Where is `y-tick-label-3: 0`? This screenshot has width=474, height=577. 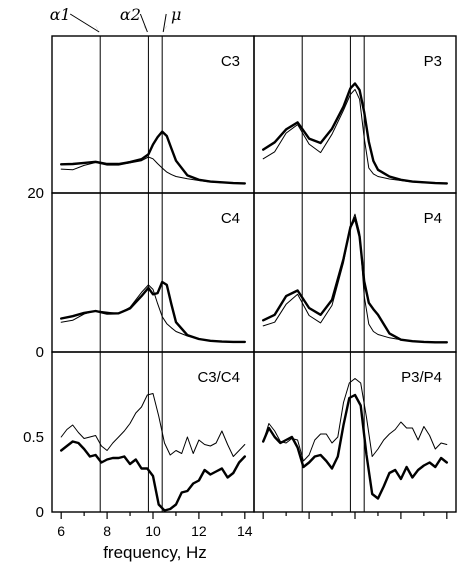
y-tick-label-3: 0 is located at coordinates (40, 512).